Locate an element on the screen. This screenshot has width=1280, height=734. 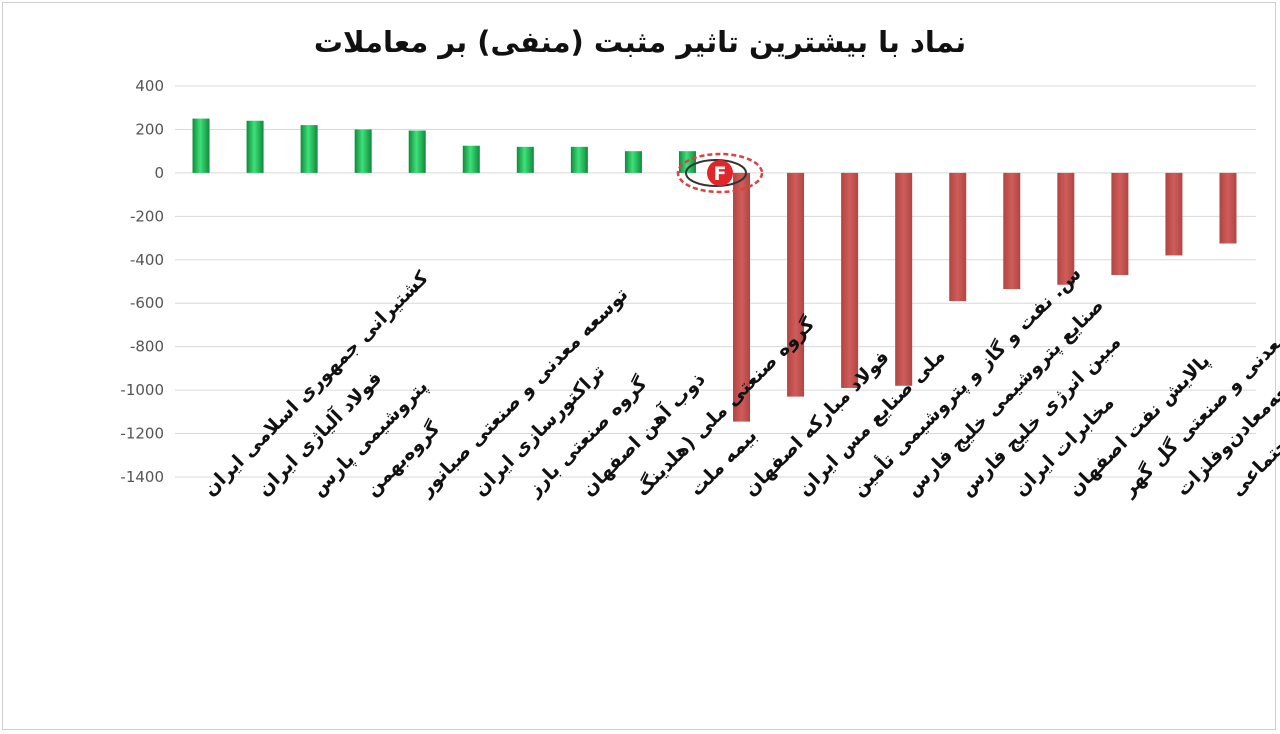
y-tick-label: -400 is located at coordinates (147, 260).